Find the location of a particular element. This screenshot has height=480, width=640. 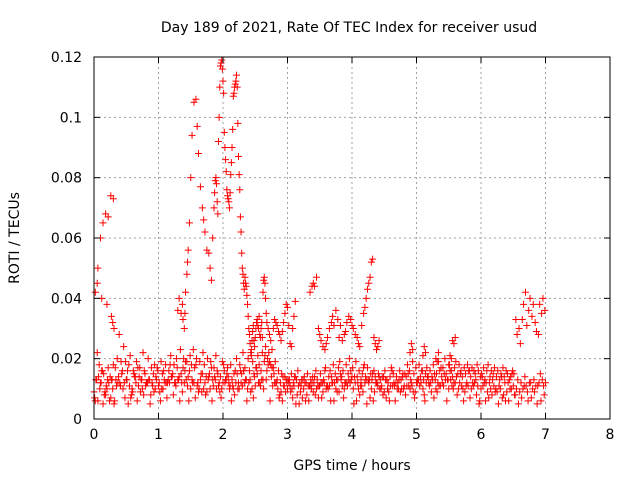

y-tick-labels: 0 0.02 0.04 0.06 0.08 0.1 0.12 is located at coordinates (66, 239).